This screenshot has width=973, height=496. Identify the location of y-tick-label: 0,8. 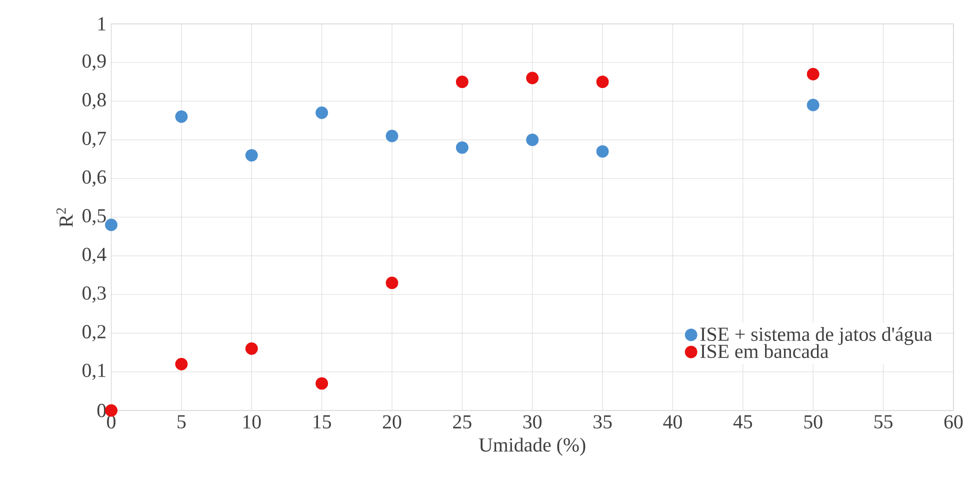
(94, 101).